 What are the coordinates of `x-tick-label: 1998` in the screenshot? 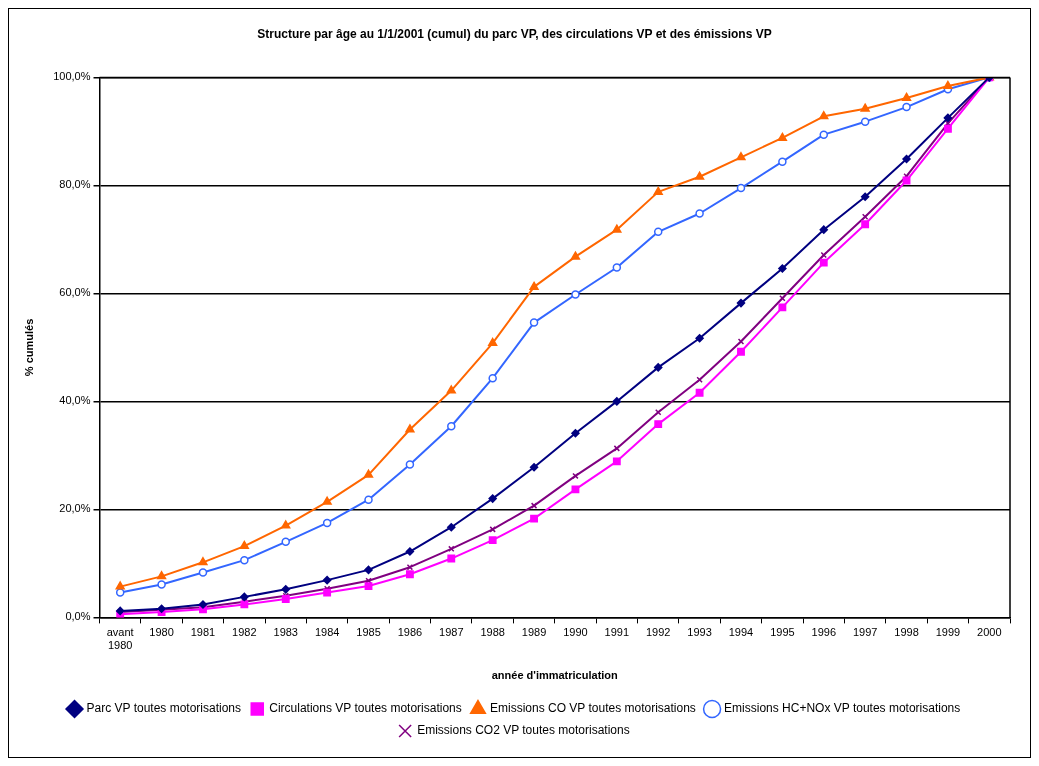 It's located at (906, 632).